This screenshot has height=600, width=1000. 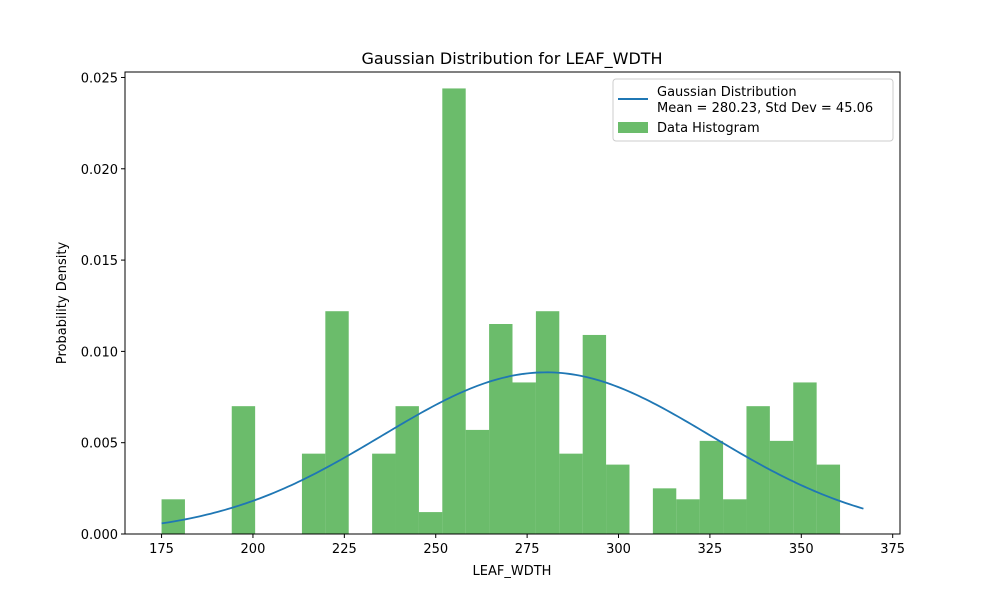 I want to click on y-tick-label: 0.005, so click(x=99, y=444).